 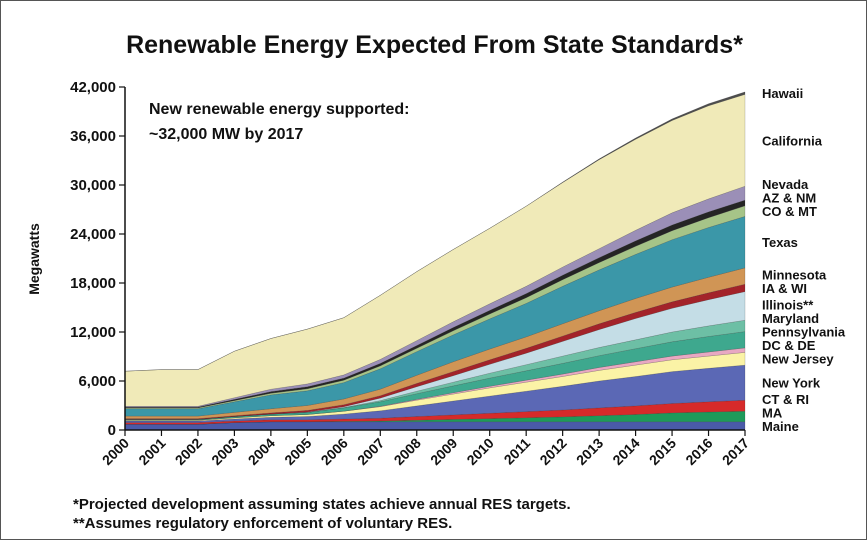 What do you see at coordinates (93, 87) in the screenshot?
I see `y-tick-label: 42,000` at bounding box center [93, 87].